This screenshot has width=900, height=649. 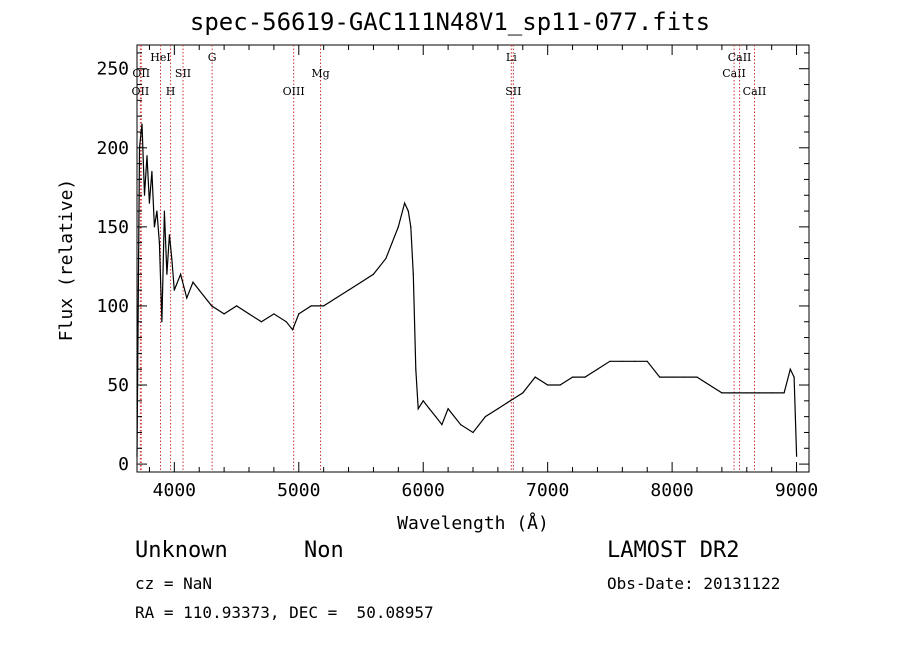 I want to click on line-marker-label: HeI, so click(x=160, y=57).